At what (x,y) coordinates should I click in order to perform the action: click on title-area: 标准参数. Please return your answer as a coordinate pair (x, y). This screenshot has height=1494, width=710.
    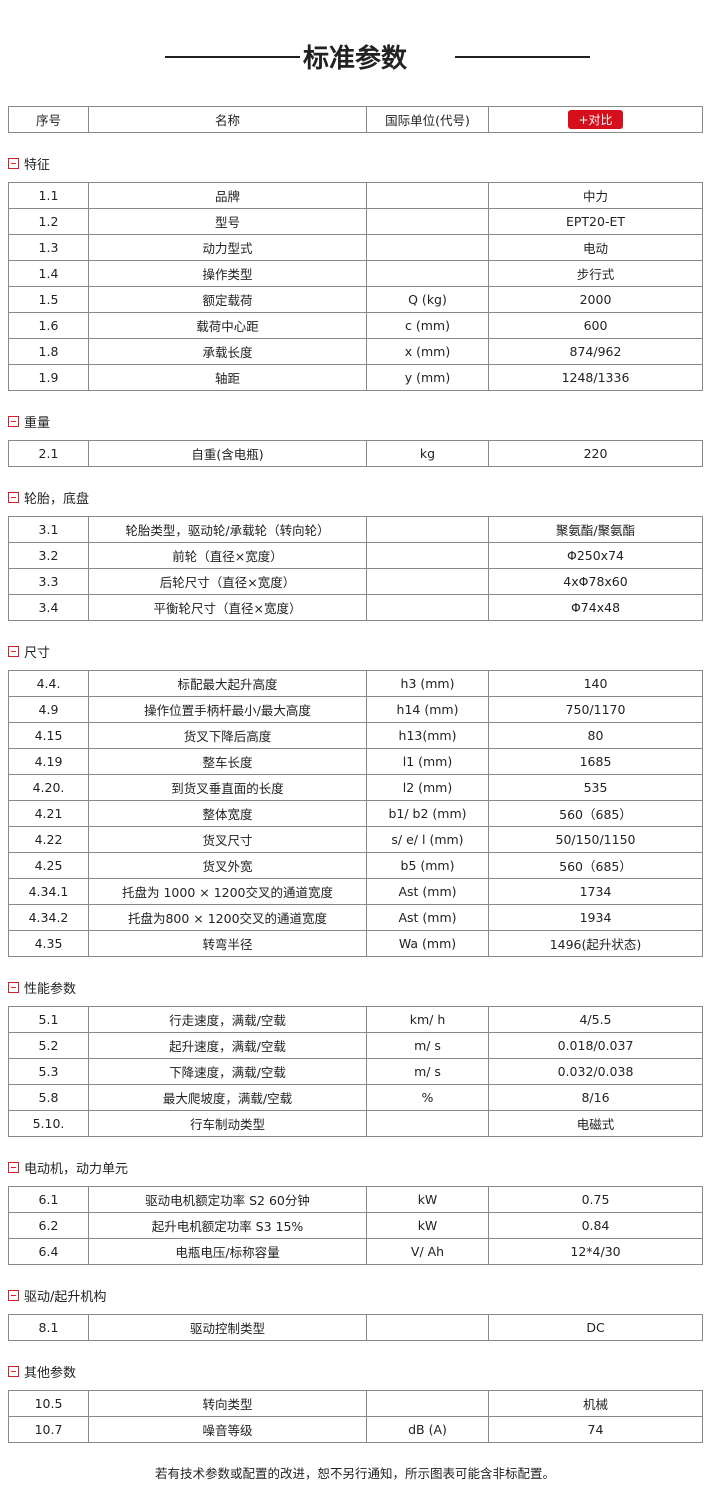
    Looking at the image, I should click on (355, 53).